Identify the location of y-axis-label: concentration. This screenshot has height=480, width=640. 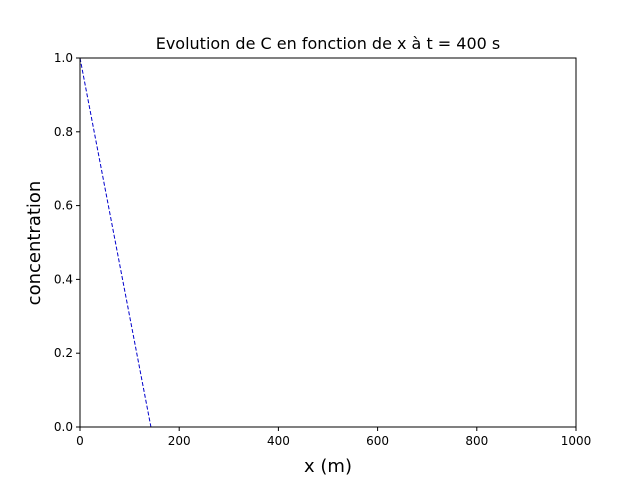
(34, 243).